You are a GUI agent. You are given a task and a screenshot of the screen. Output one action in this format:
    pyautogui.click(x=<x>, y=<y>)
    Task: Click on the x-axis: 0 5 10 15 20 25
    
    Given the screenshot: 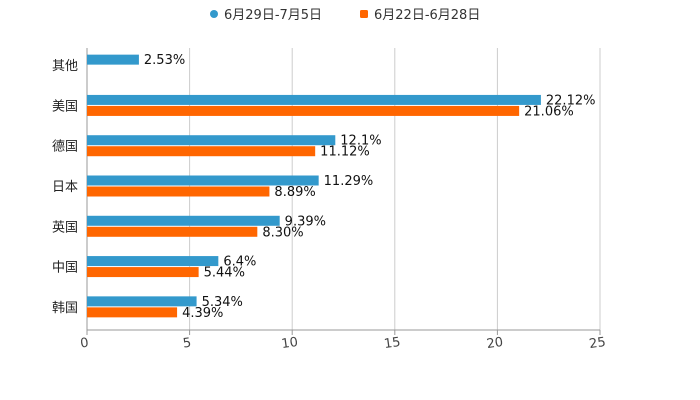 What is the action you would take?
    pyautogui.click(x=343, y=340)
    